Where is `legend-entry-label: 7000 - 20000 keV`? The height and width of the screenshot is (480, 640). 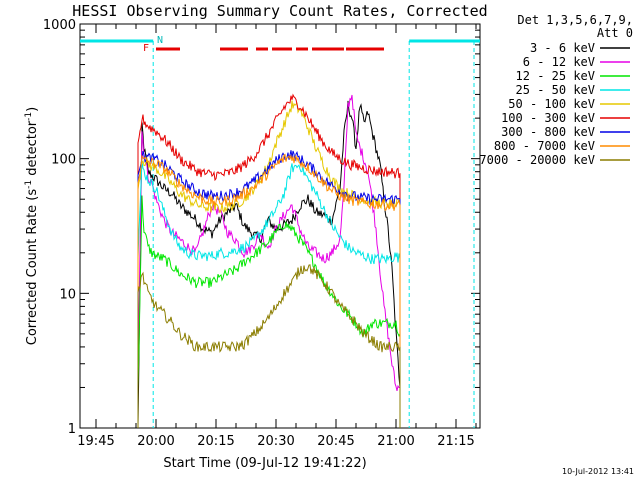 legend-entry-label: 7000 - 20000 keV is located at coordinates (537, 160).